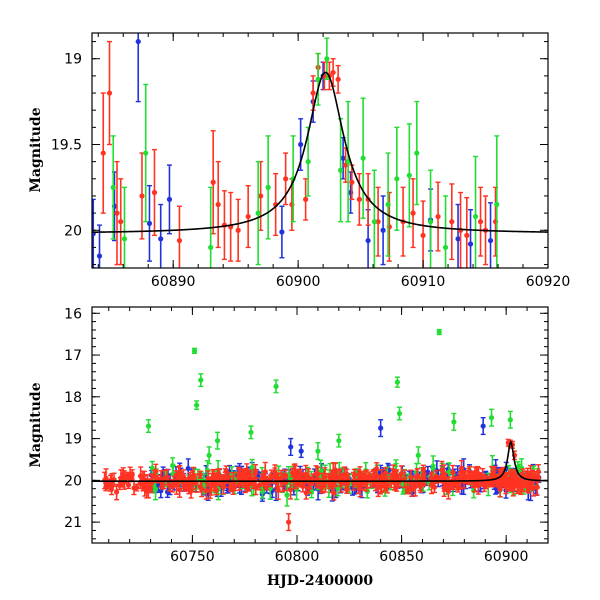 The width and height of the screenshot is (600, 600). I want to click on top-x-tick-label: 60900, so click(298, 282).